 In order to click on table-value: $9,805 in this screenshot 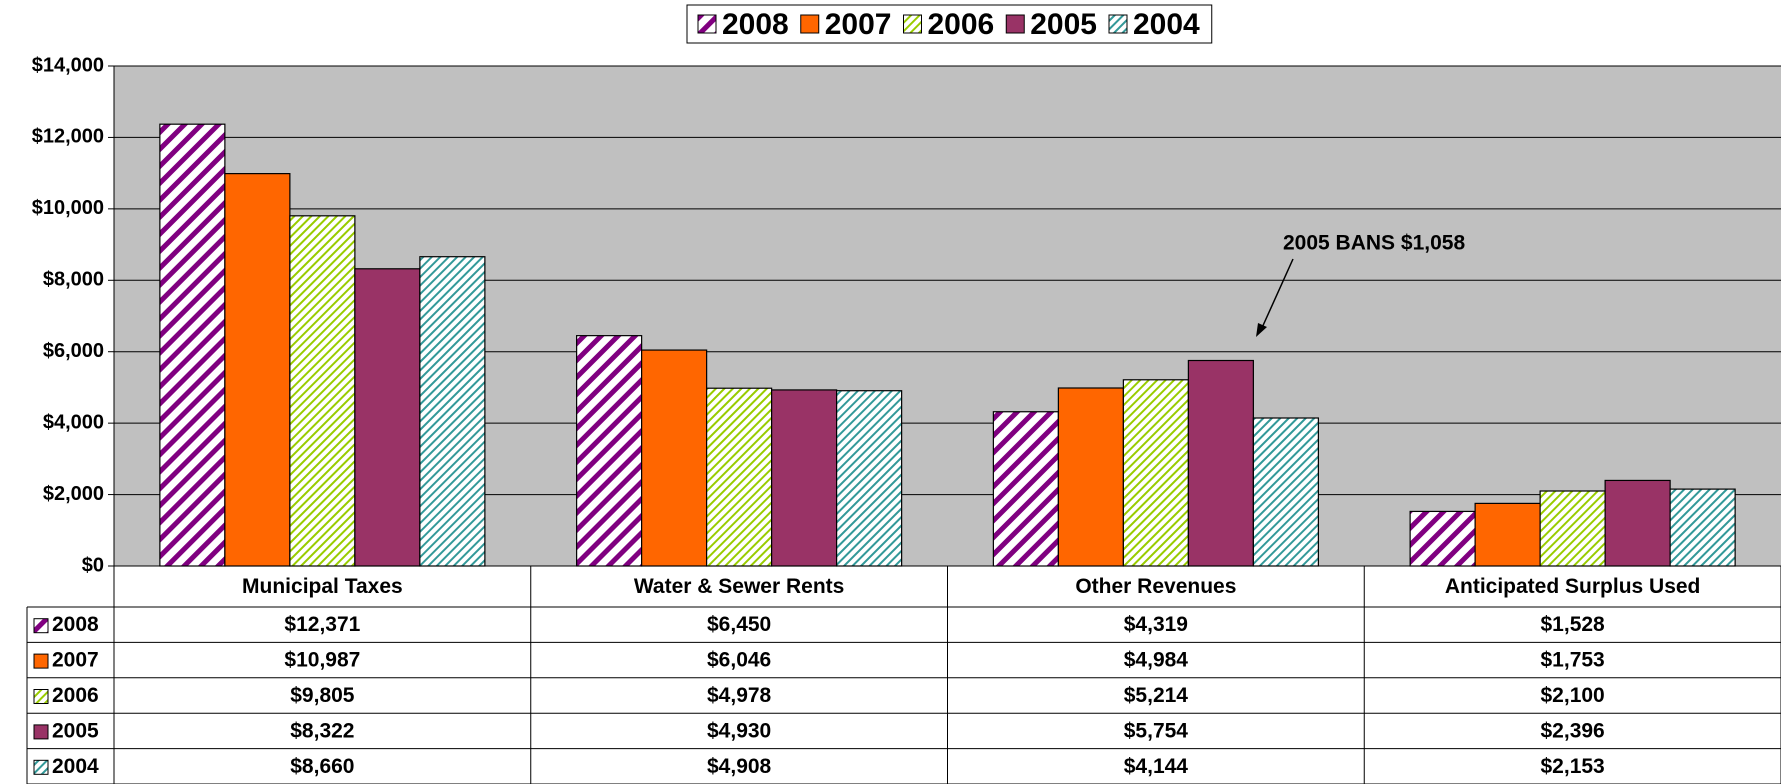, I will do `click(322, 695)`.